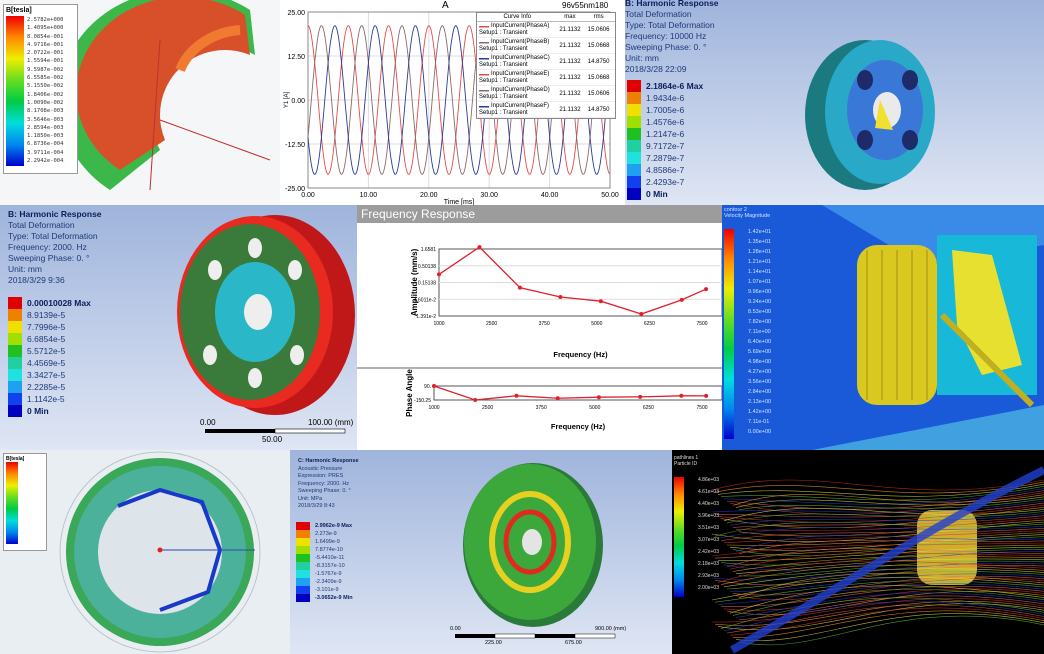 This screenshot has height=654, width=1044. I want to click on legend-value: 7.11e-01, so click(759, 422).